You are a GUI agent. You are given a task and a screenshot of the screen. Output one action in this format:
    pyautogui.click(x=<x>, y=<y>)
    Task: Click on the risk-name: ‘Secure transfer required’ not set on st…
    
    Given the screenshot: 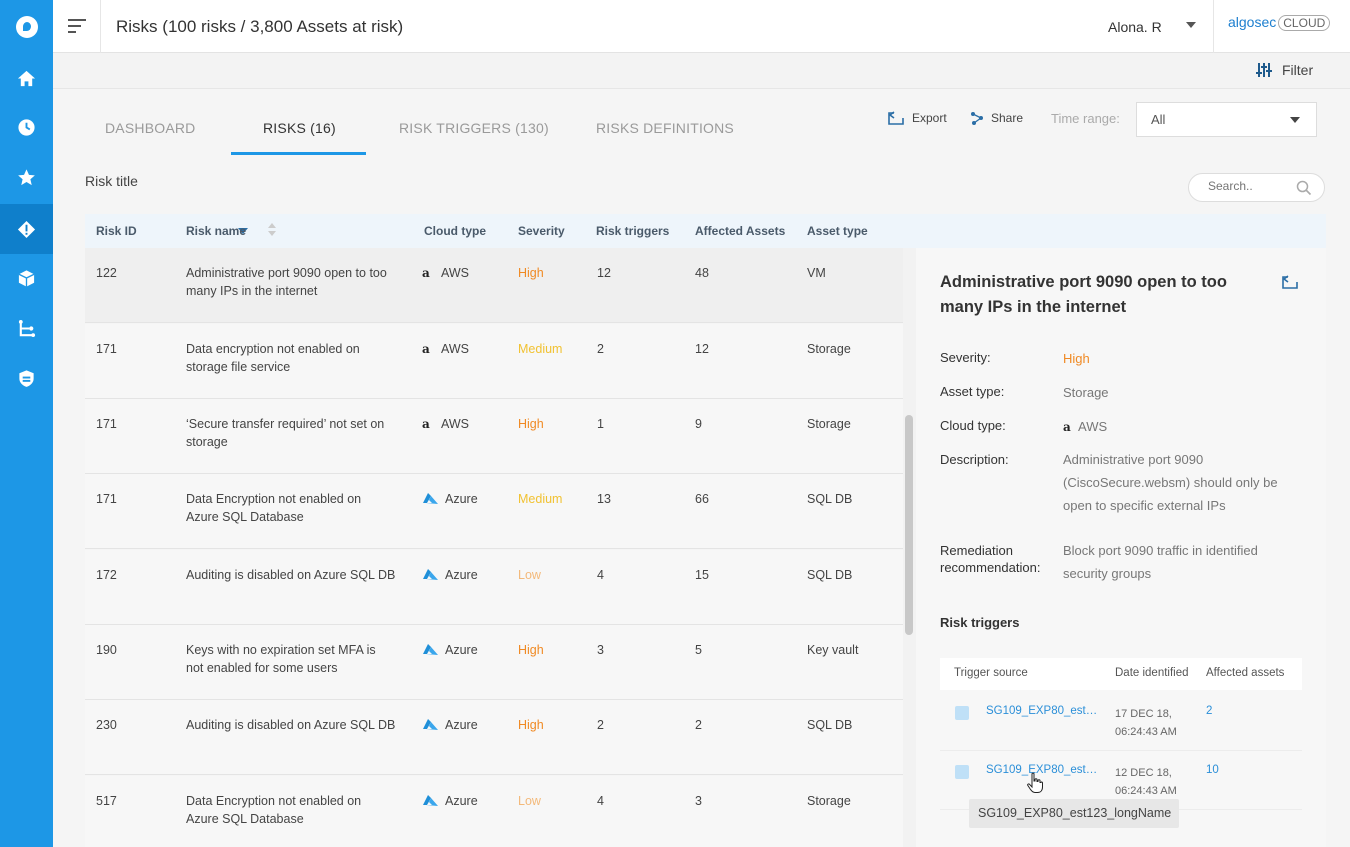 What is the action you would take?
    pyautogui.click(x=285, y=433)
    